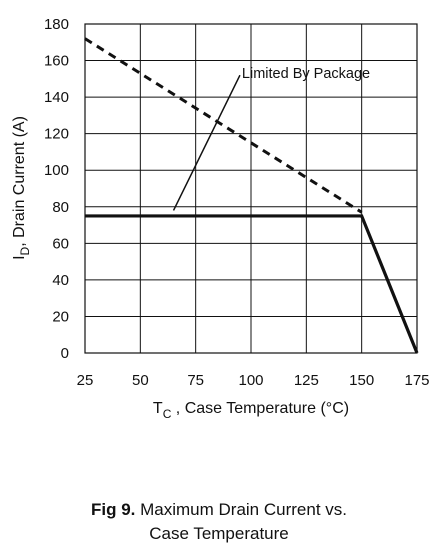  I want to click on x-tick-label: 175, so click(416, 380).